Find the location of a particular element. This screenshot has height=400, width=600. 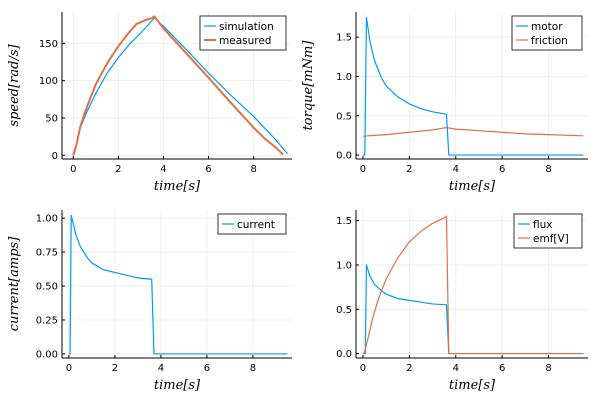

legend: flux emf[V] is located at coordinates (548, 231).